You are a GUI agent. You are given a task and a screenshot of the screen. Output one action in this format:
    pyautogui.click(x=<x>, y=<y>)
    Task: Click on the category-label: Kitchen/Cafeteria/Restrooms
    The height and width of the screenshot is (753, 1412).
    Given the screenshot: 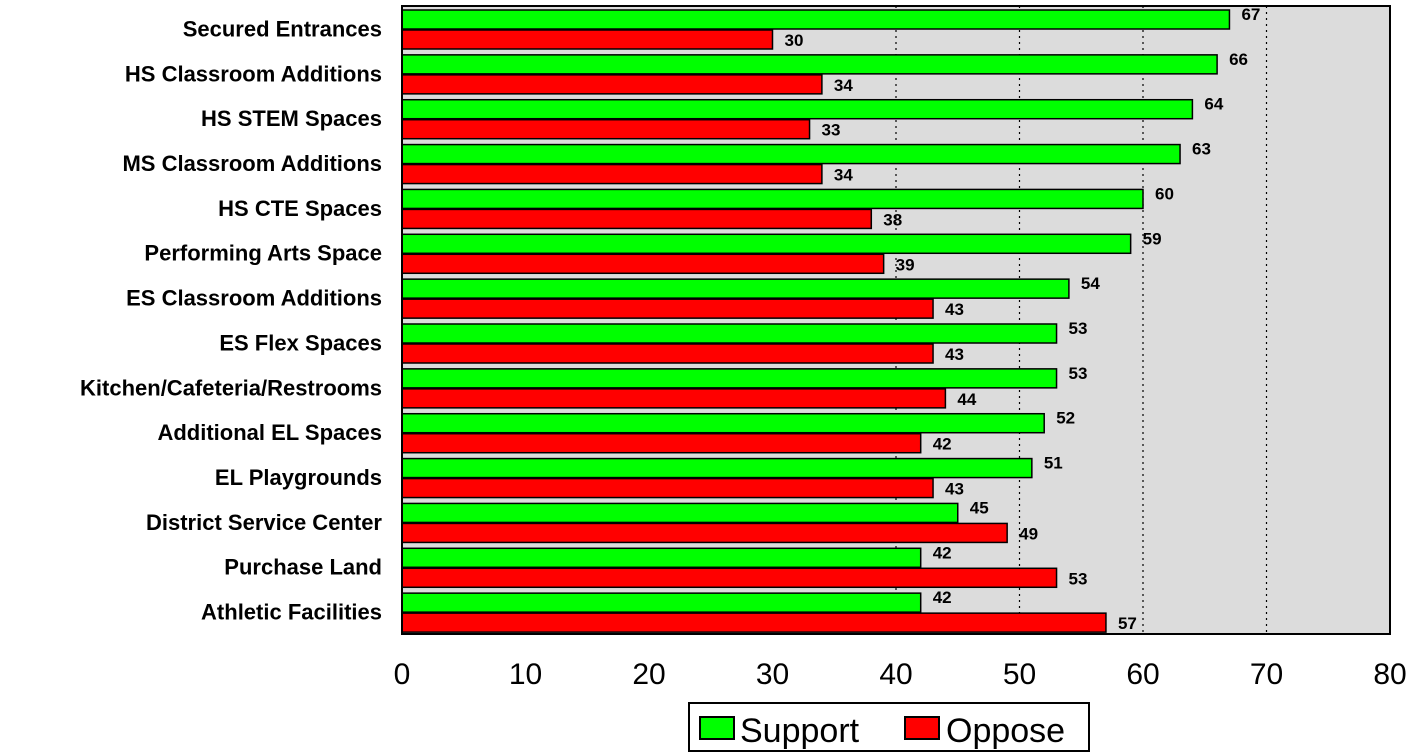 What is the action you would take?
    pyautogui.click(x=231, y=387)
    